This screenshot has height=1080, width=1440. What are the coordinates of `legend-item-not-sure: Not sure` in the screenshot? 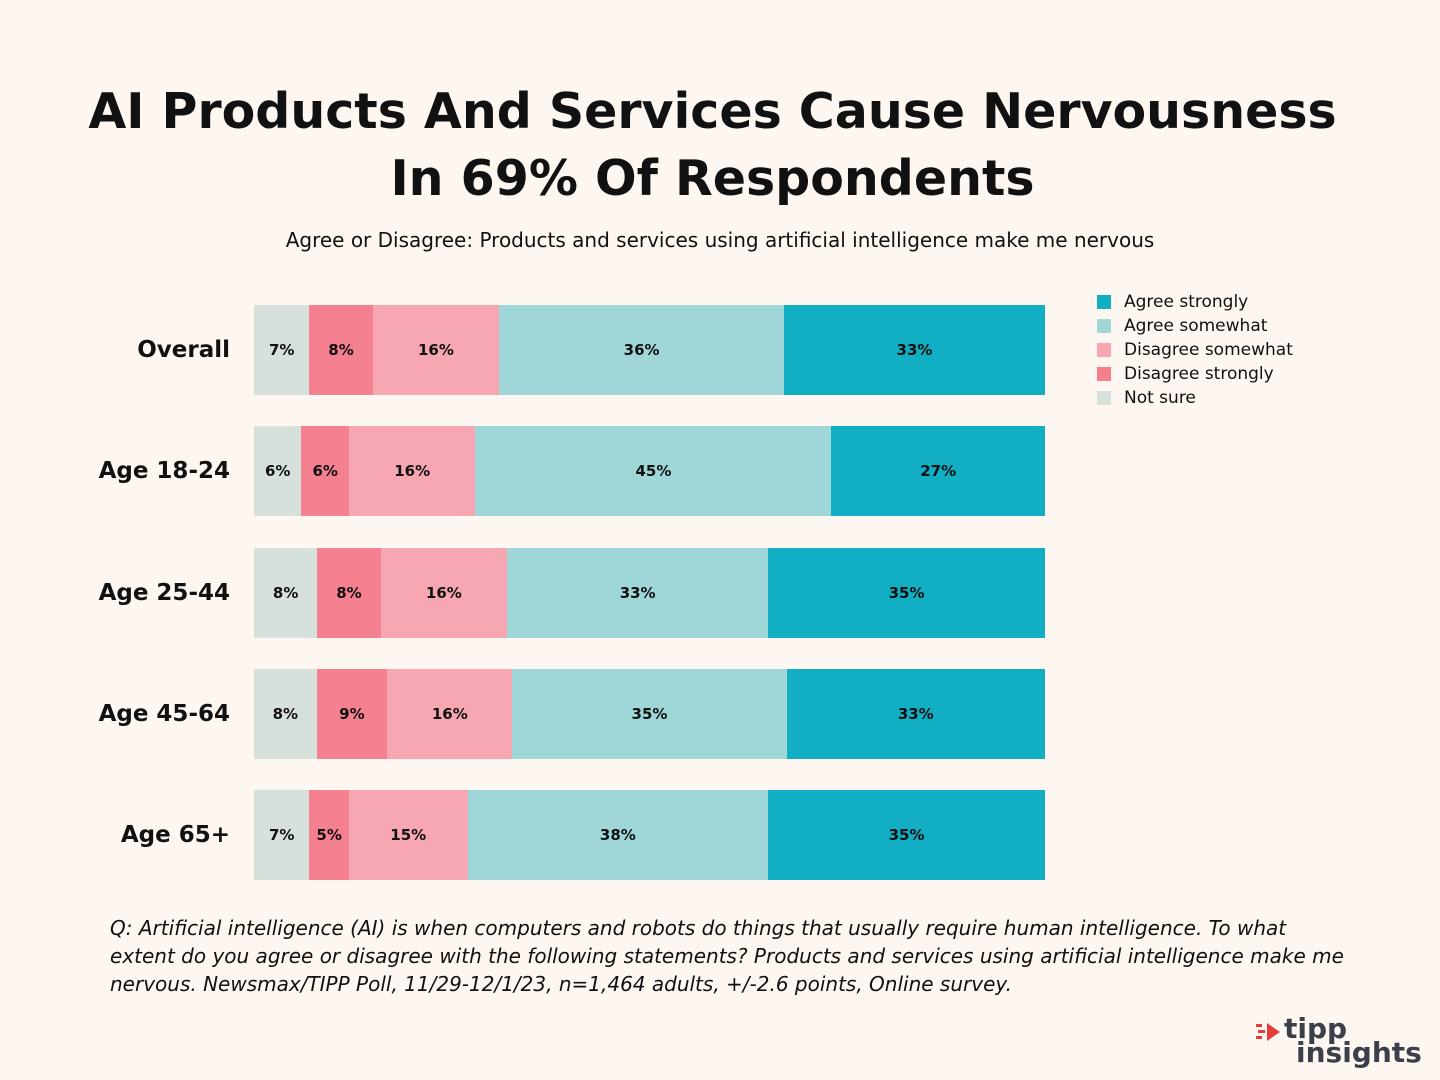 It's located at (1195, 398).